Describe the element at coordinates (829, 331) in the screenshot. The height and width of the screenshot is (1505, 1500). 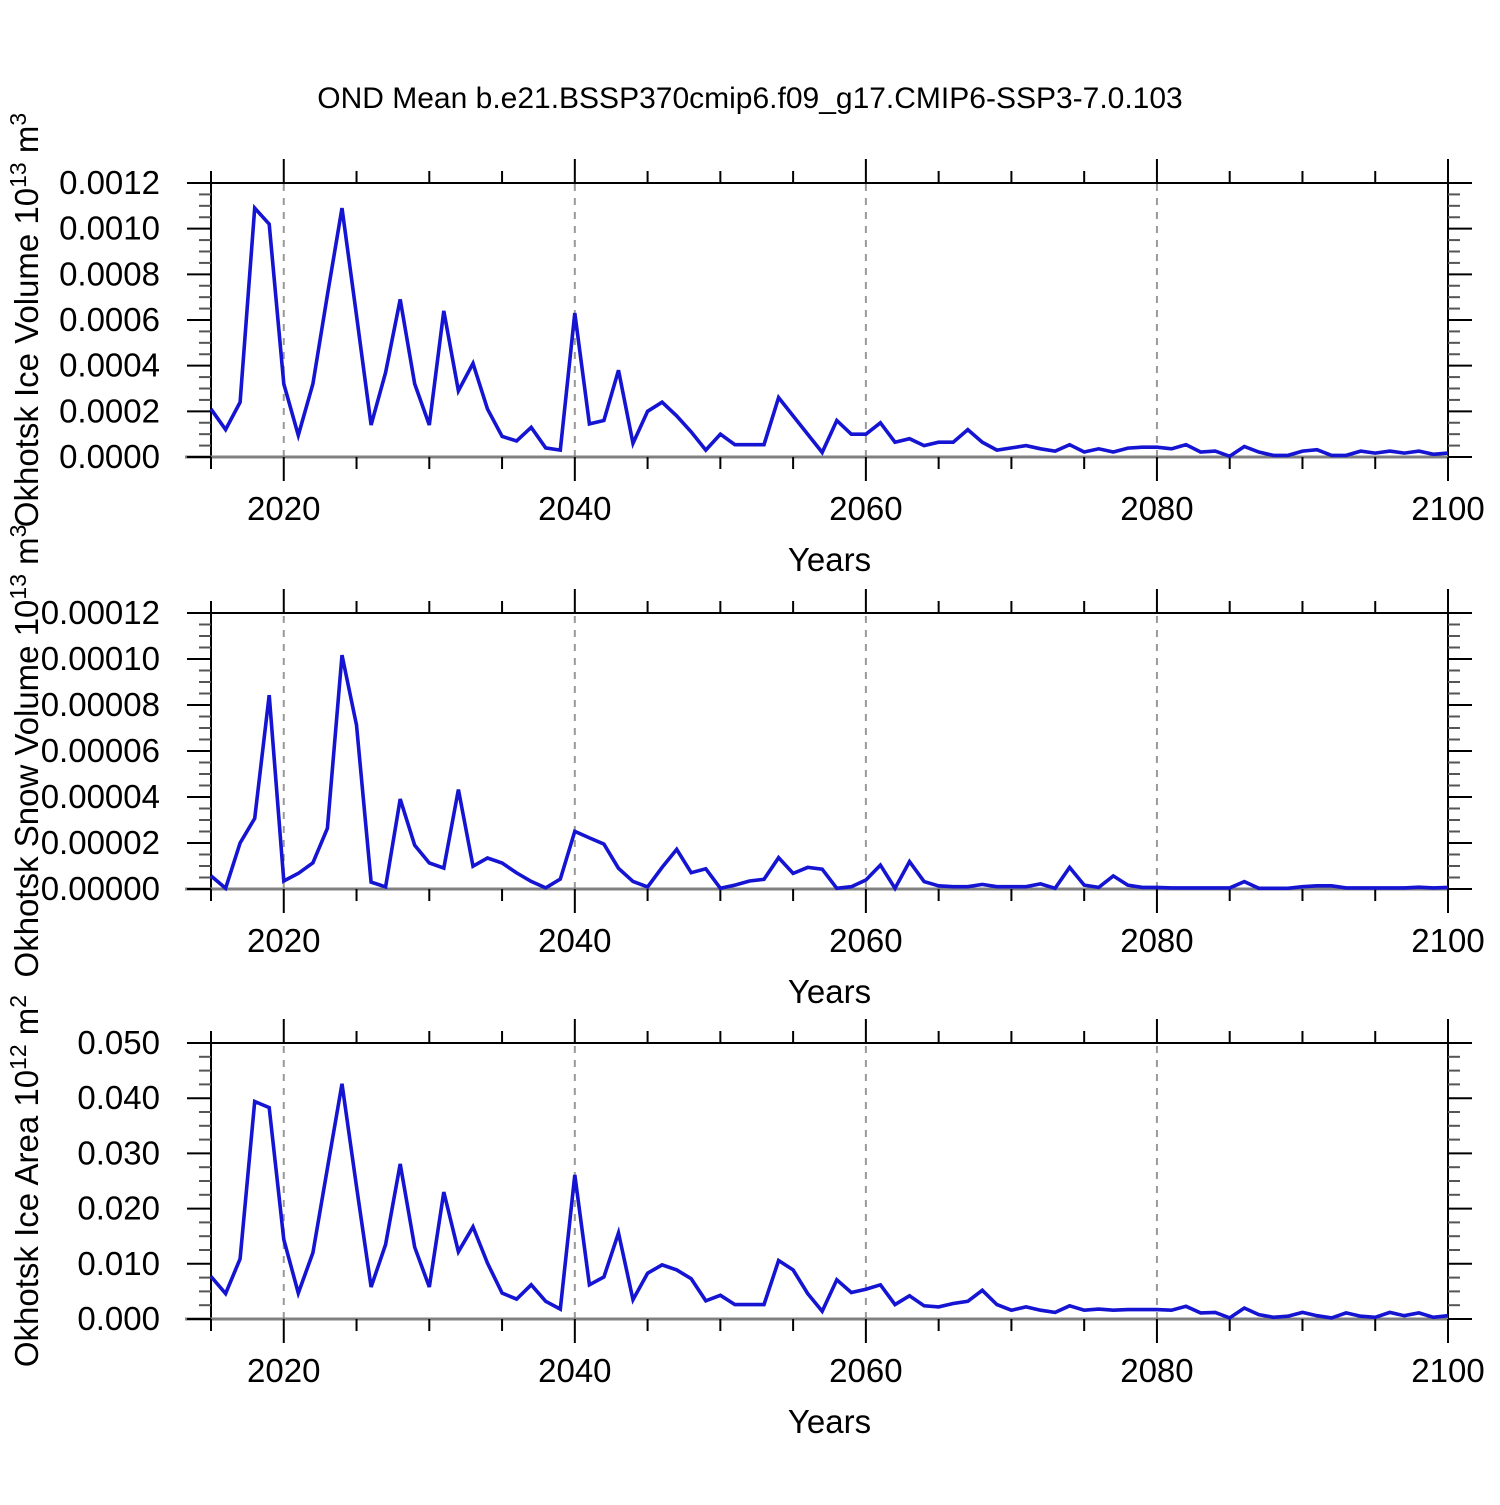
I see `data-line-okhotsk-ice-volume` at that location.